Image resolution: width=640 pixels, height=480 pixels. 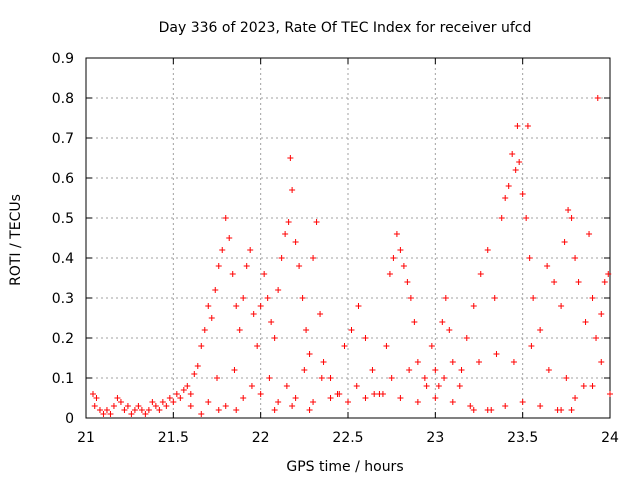 I want to click on x-tick-label: 23.5, so click(x=522, y=438).